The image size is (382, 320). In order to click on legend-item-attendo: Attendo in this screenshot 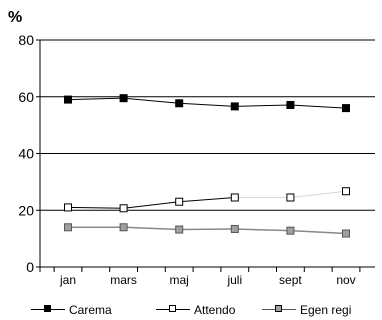, I will do `click(195, 310)`.